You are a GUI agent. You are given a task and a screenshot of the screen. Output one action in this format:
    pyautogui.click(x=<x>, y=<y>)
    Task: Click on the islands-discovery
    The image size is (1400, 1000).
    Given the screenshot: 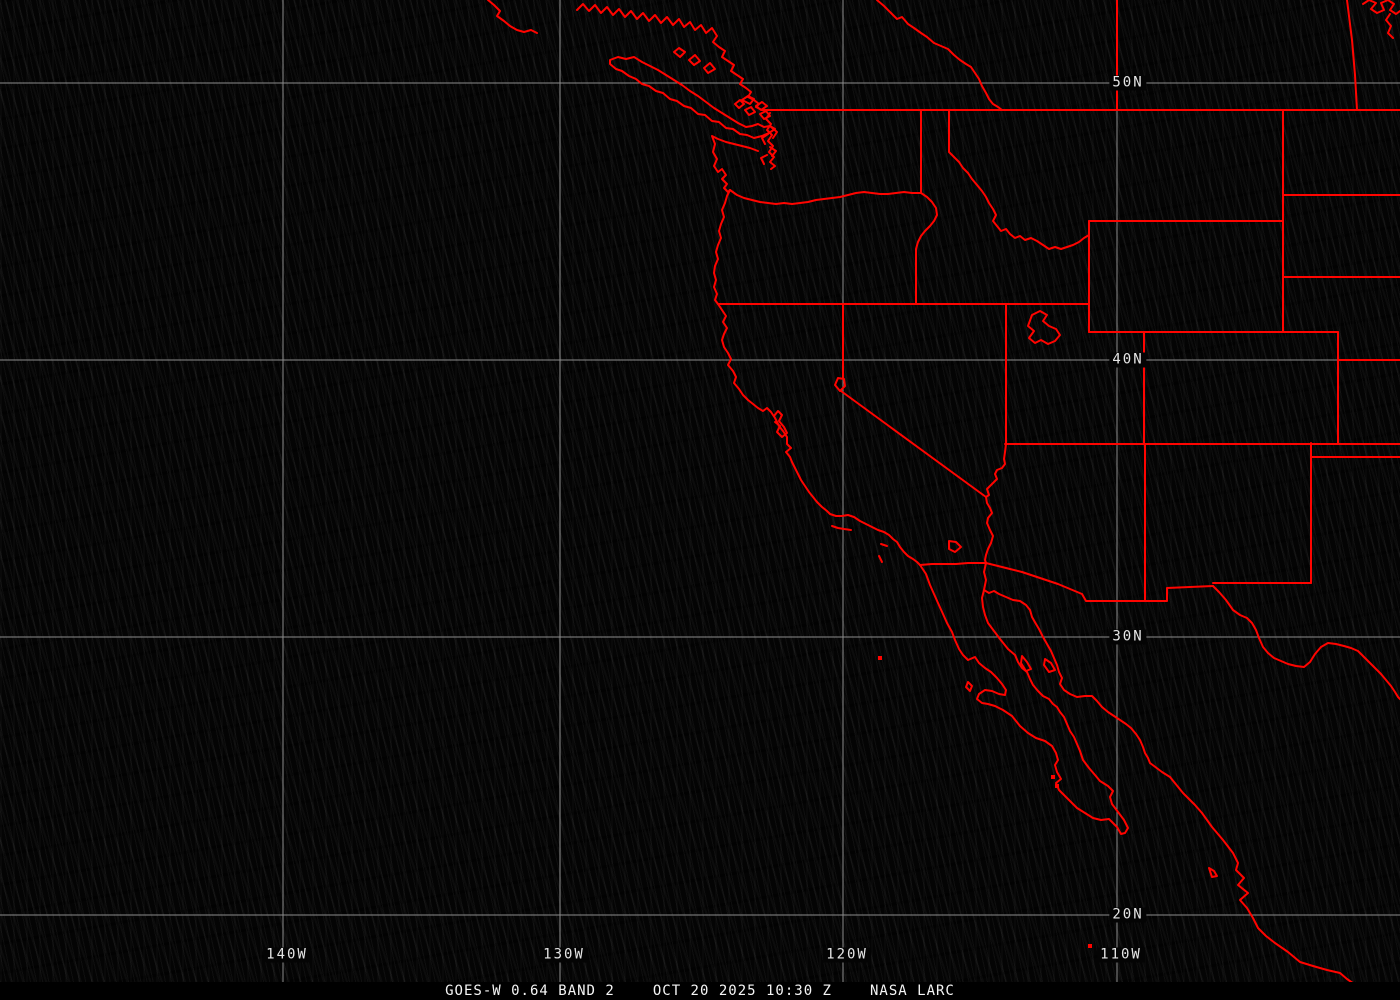 What is the action you would take?
    pyautogui.click(x=694, y=60)
    